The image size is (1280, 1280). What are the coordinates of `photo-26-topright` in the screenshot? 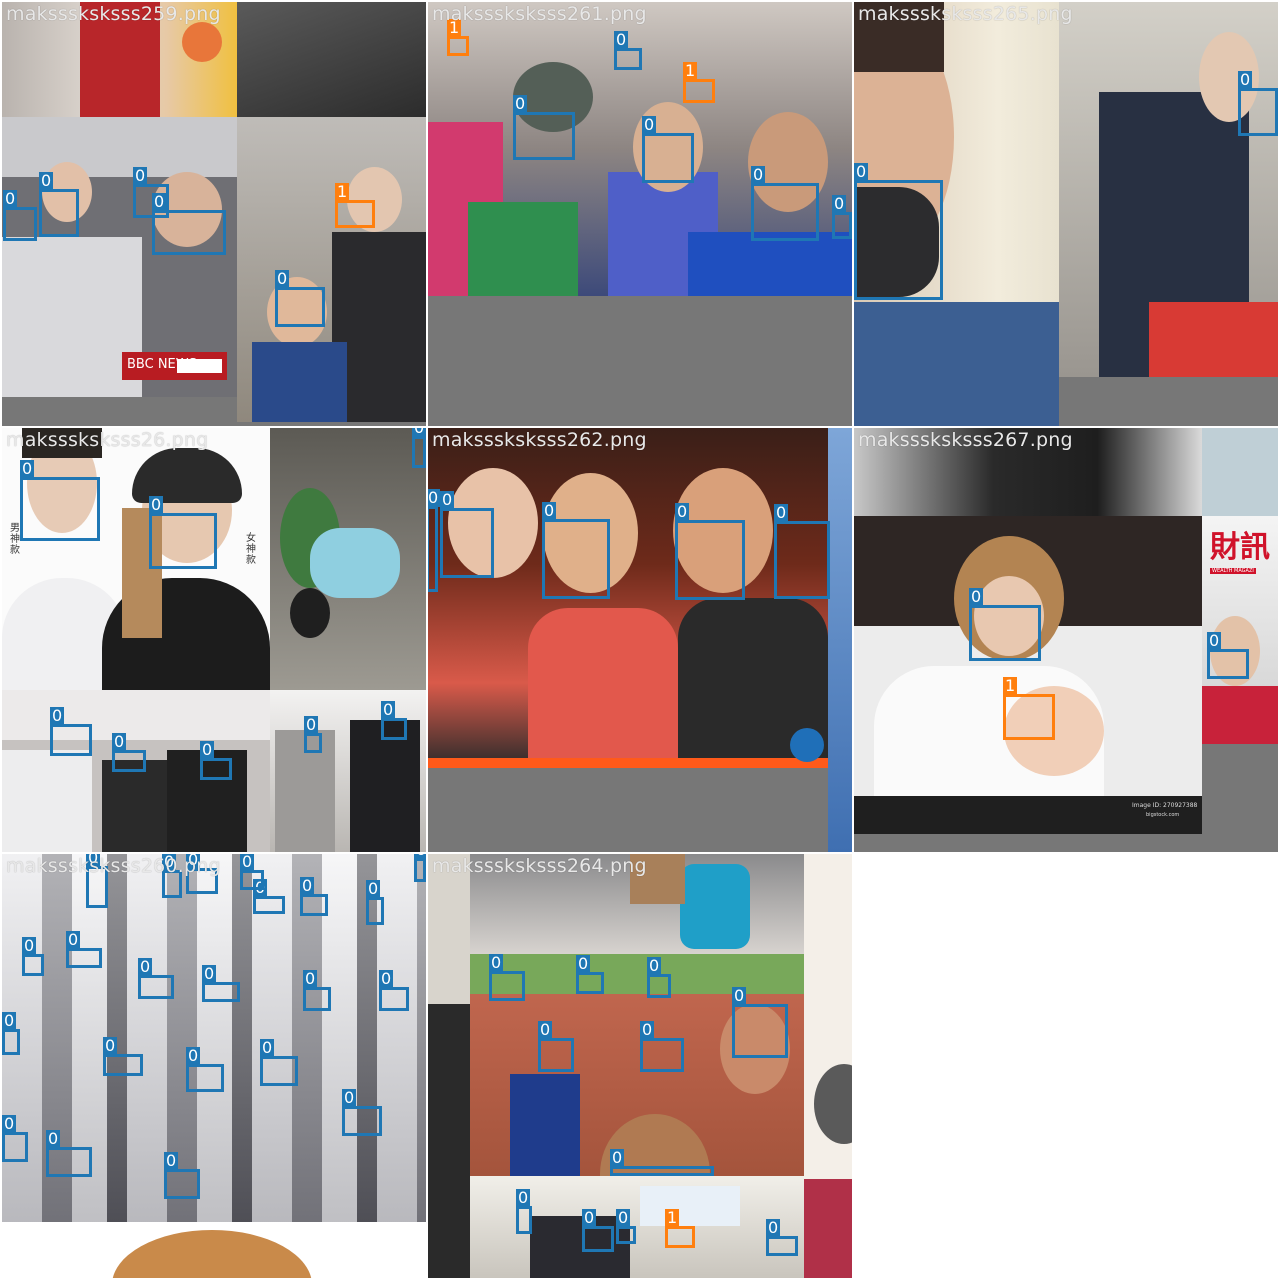 It's located at (348, 559).